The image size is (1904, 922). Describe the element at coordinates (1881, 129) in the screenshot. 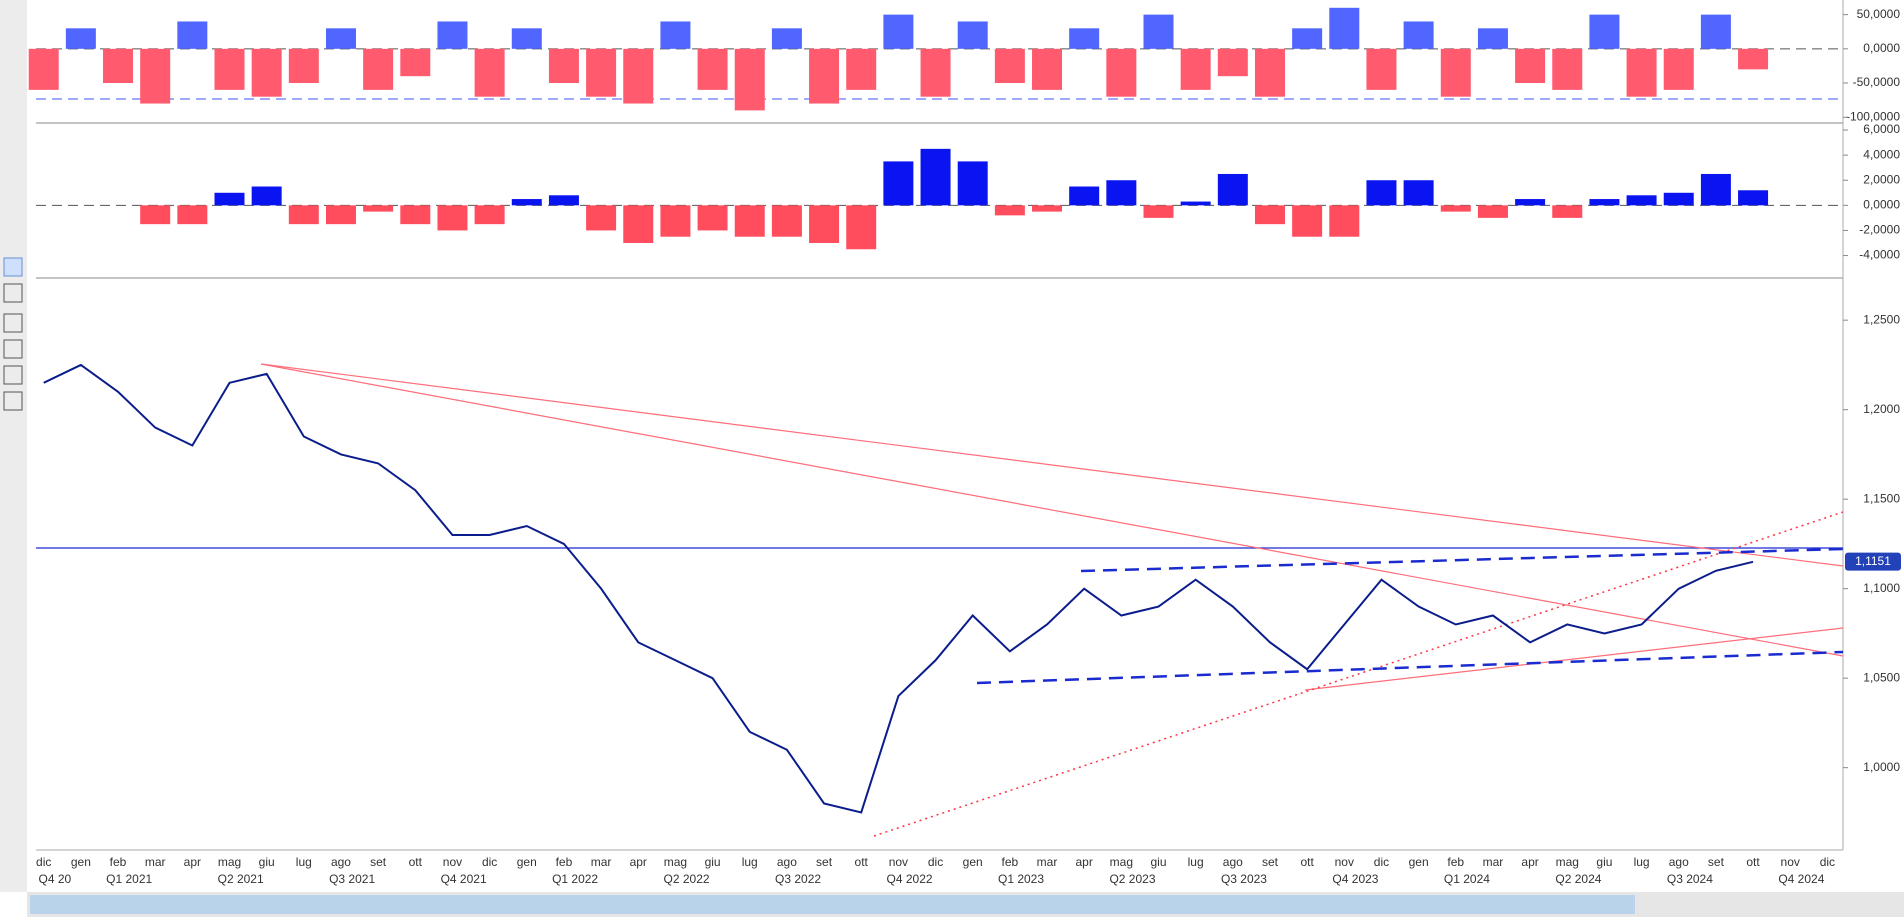

I see `y-tick-label: 6,0000` at that location.